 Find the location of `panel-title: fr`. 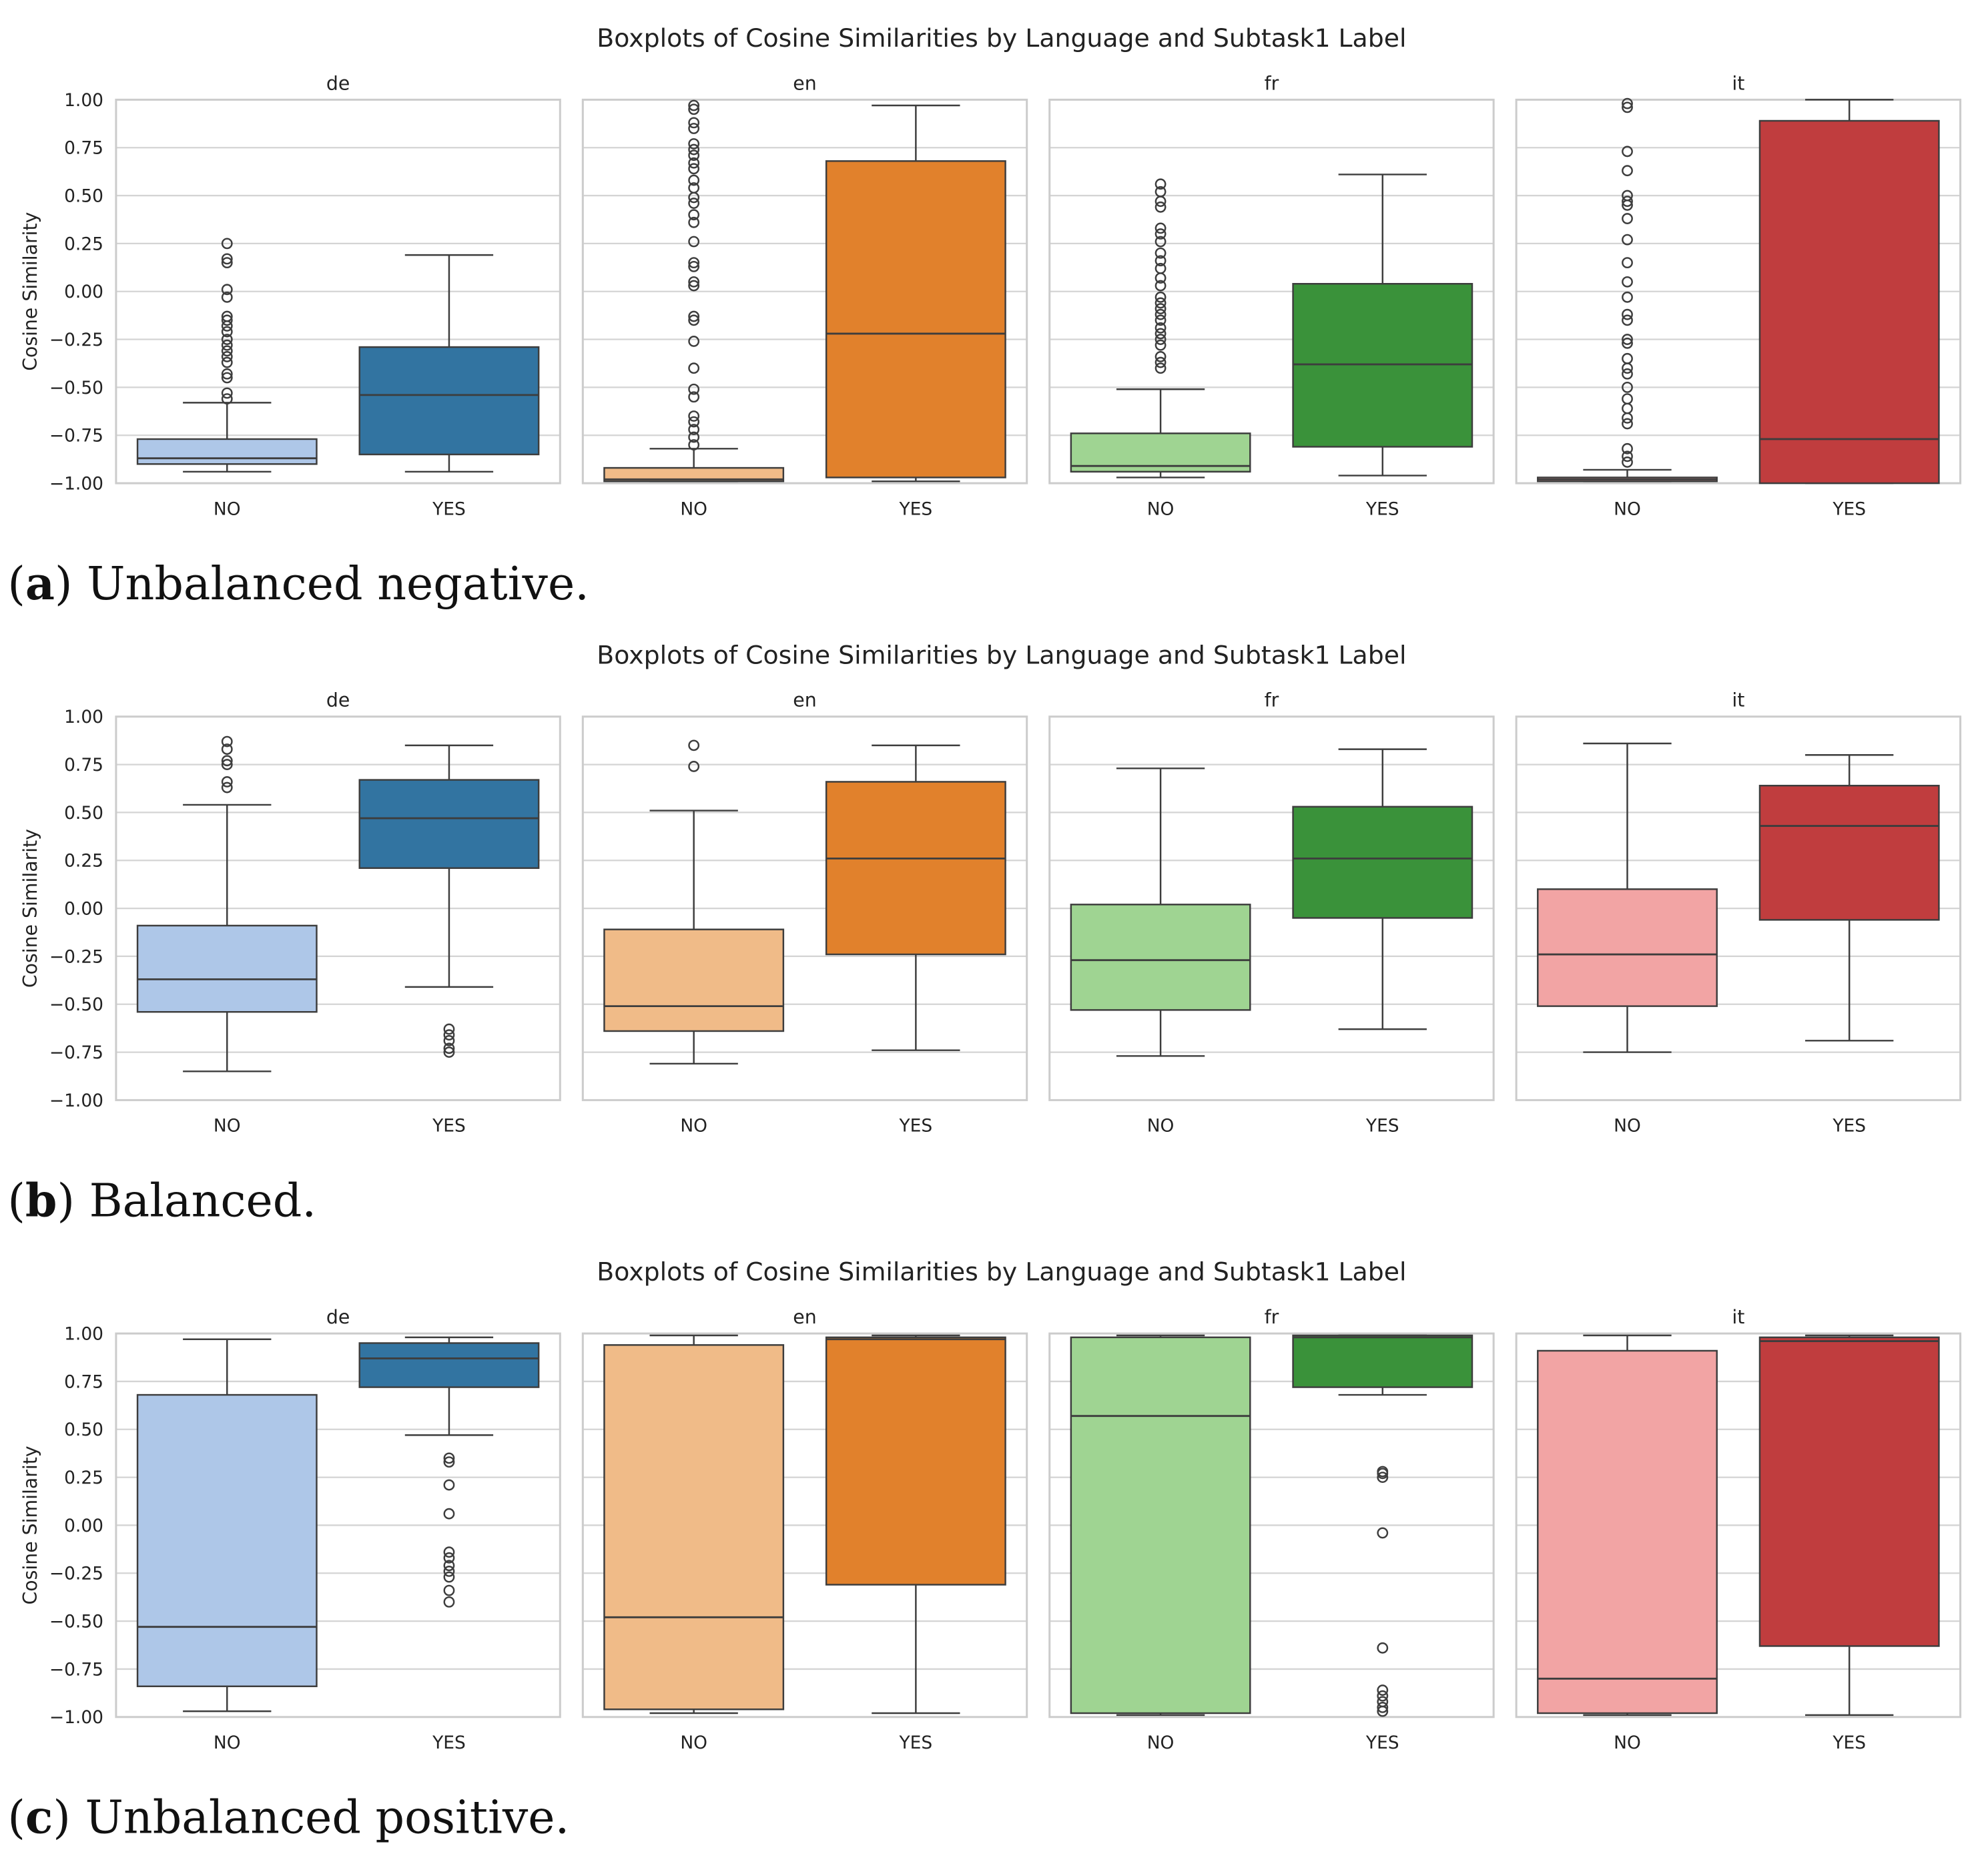

panel-title: fr is located at coordinates (1272, 1317).